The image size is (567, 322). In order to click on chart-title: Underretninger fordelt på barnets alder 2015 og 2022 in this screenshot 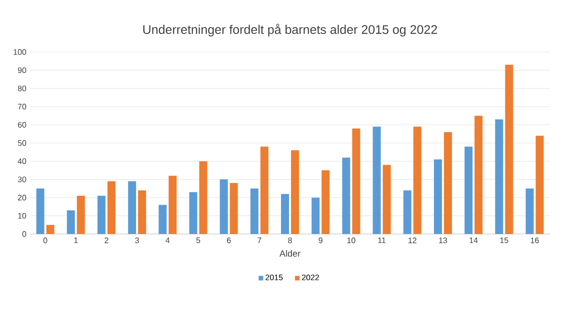, I will do `click(290, 30)`.